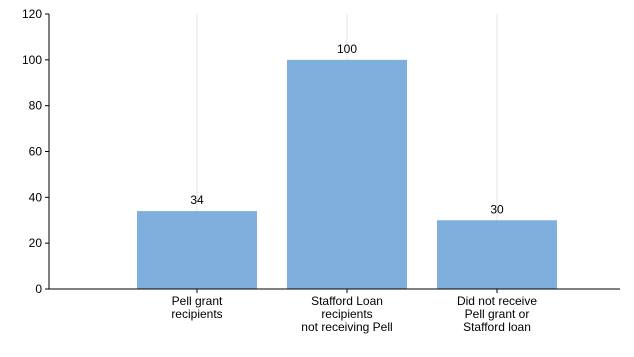  What do you see at coordinates (346, 327) in the screenshot?
I see `category-label: not receiving Pell` at bounding box center [346, 327].